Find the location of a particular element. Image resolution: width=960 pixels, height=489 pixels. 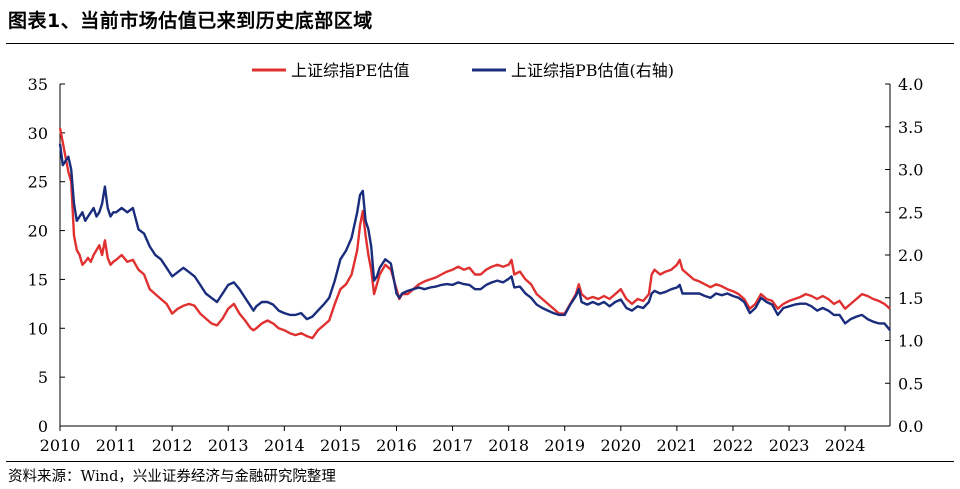

right-tick-label: 0.0 is located at coordinates (910, 426).